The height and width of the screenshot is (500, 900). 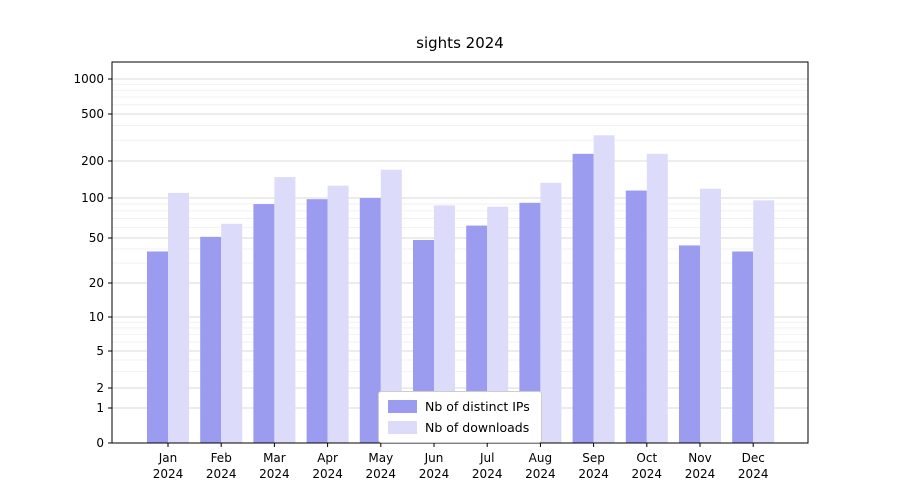 I want to click on y-tick-label: 500, so click(x=92, y=114).